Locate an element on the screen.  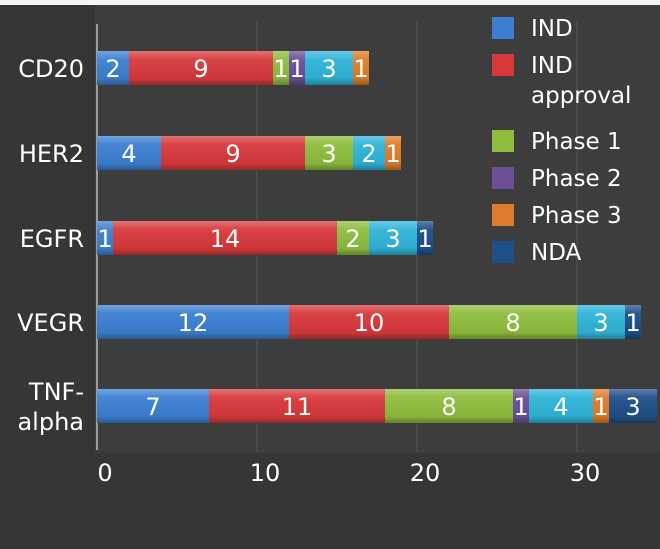
x-tick-label: 20 is located at coordinates (425, 473).